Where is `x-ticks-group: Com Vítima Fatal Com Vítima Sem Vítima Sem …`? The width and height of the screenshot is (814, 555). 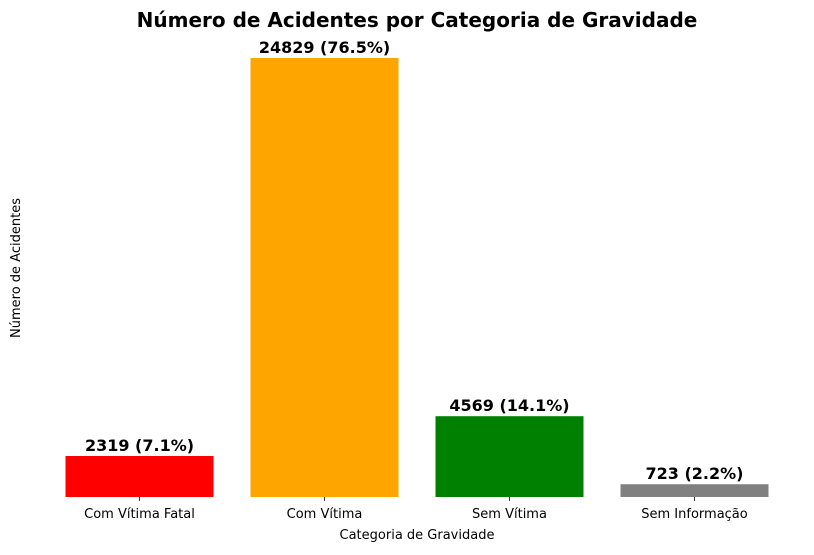 x-ticks-group: Com Vítima Fatal Com Vítima Sem Vítima Sem … is located at coordinates (416, 509).